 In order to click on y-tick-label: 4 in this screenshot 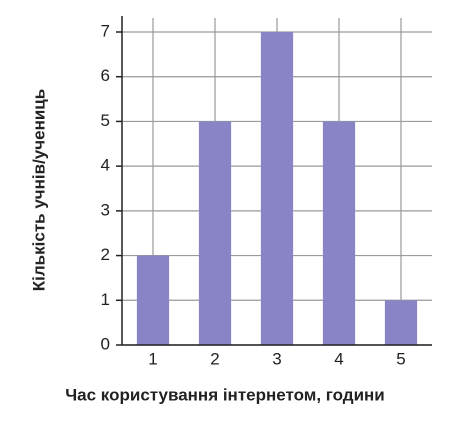, I will do `click(105, 165)`.